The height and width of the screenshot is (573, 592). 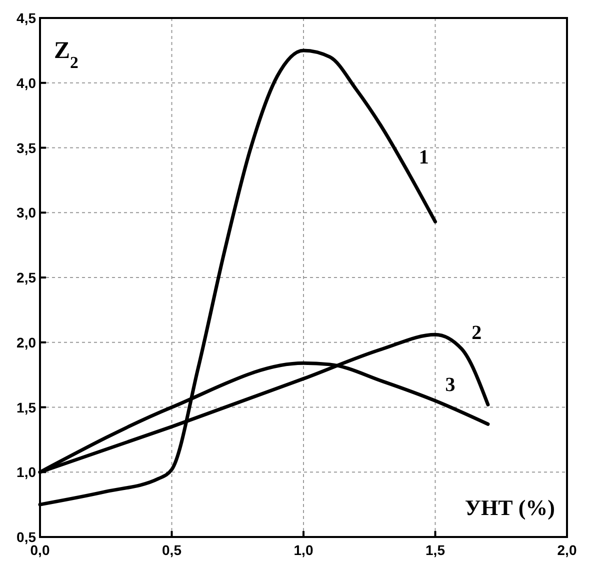 What do you see at coordinates (26, 18) in the screenshot?
I see `y-tick-label: 4,5` at bounding box center [26, 18].